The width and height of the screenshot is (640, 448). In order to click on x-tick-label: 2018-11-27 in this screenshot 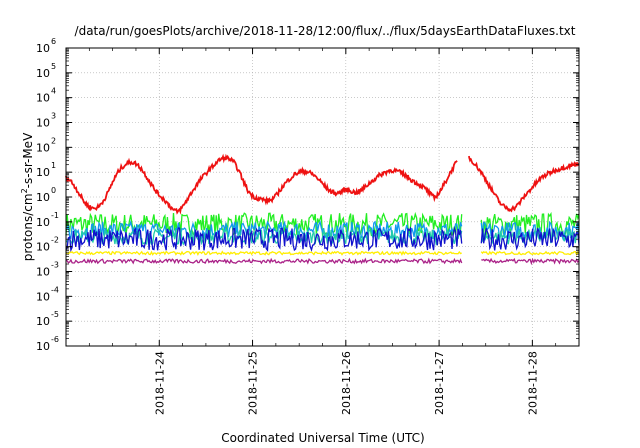, I will do `click(439, 383)`.